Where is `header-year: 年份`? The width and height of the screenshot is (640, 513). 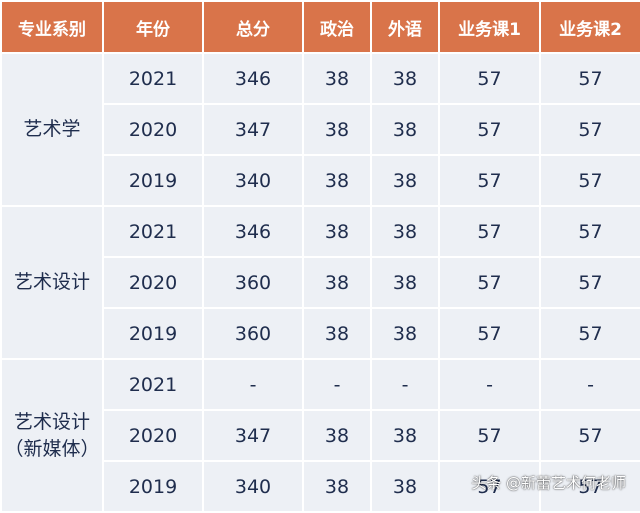 header-year: 年份 is located at coordinates (153, 27).